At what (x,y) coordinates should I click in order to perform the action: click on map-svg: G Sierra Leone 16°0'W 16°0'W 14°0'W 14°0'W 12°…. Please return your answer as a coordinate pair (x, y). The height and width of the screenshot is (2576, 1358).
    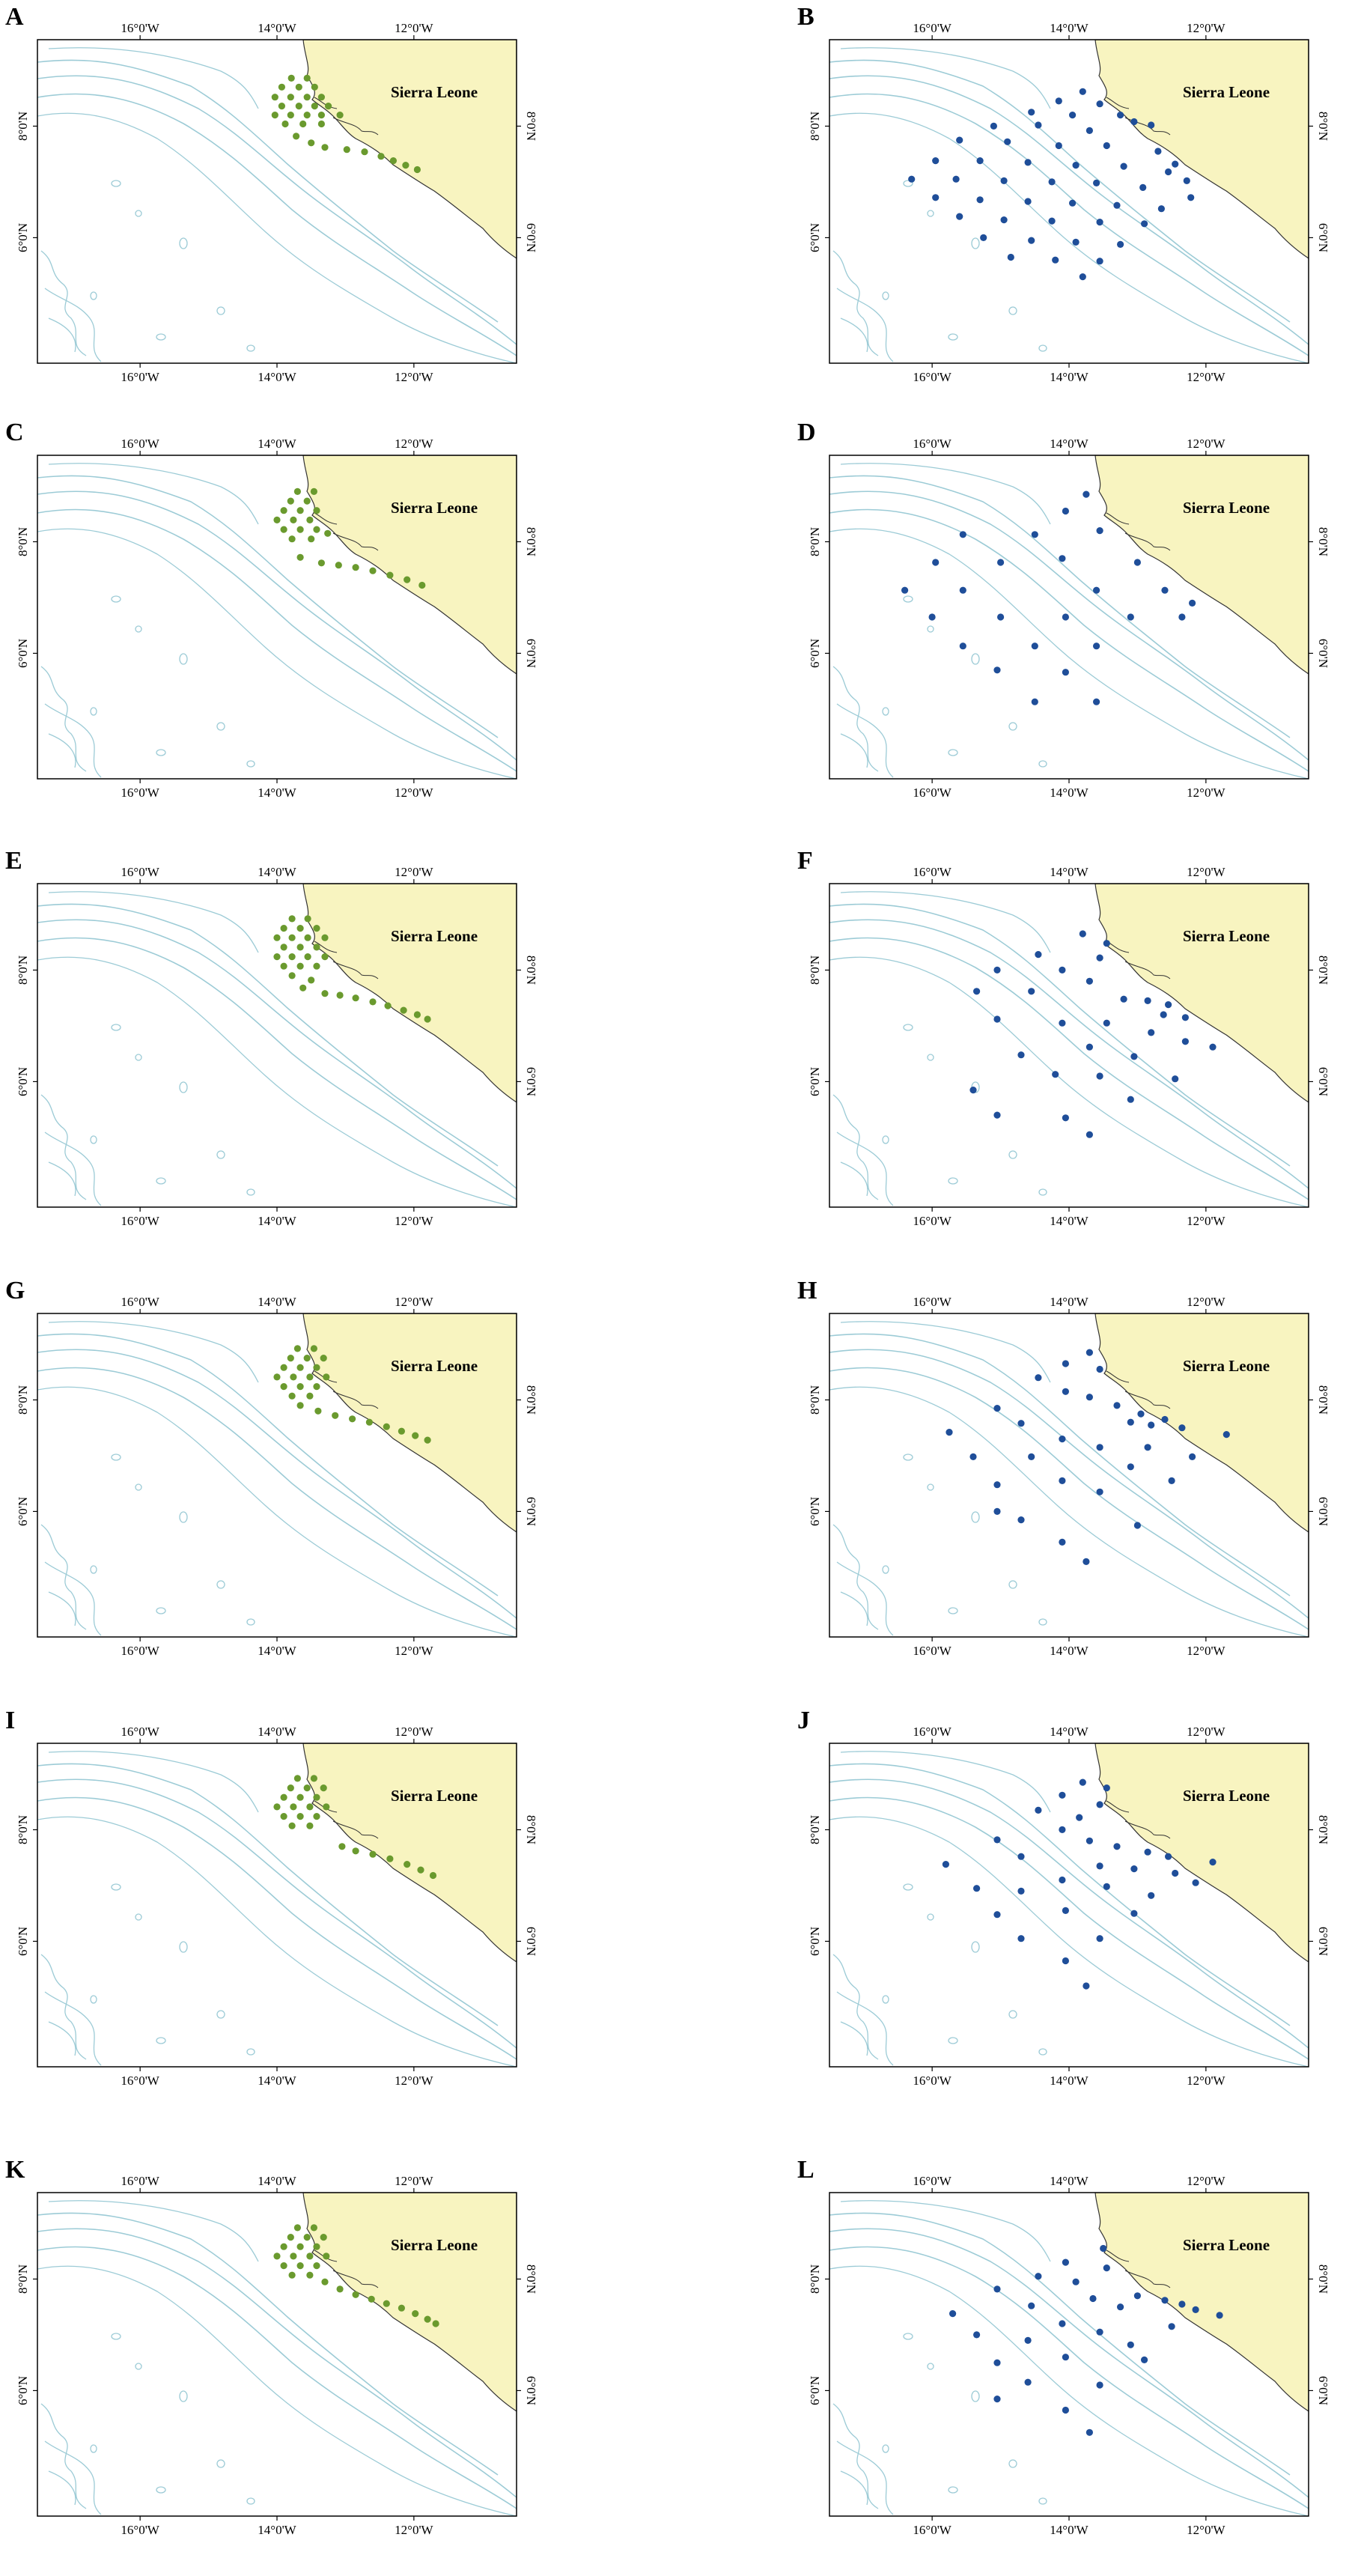
    Looking at the image, I should click on (271, 1467).